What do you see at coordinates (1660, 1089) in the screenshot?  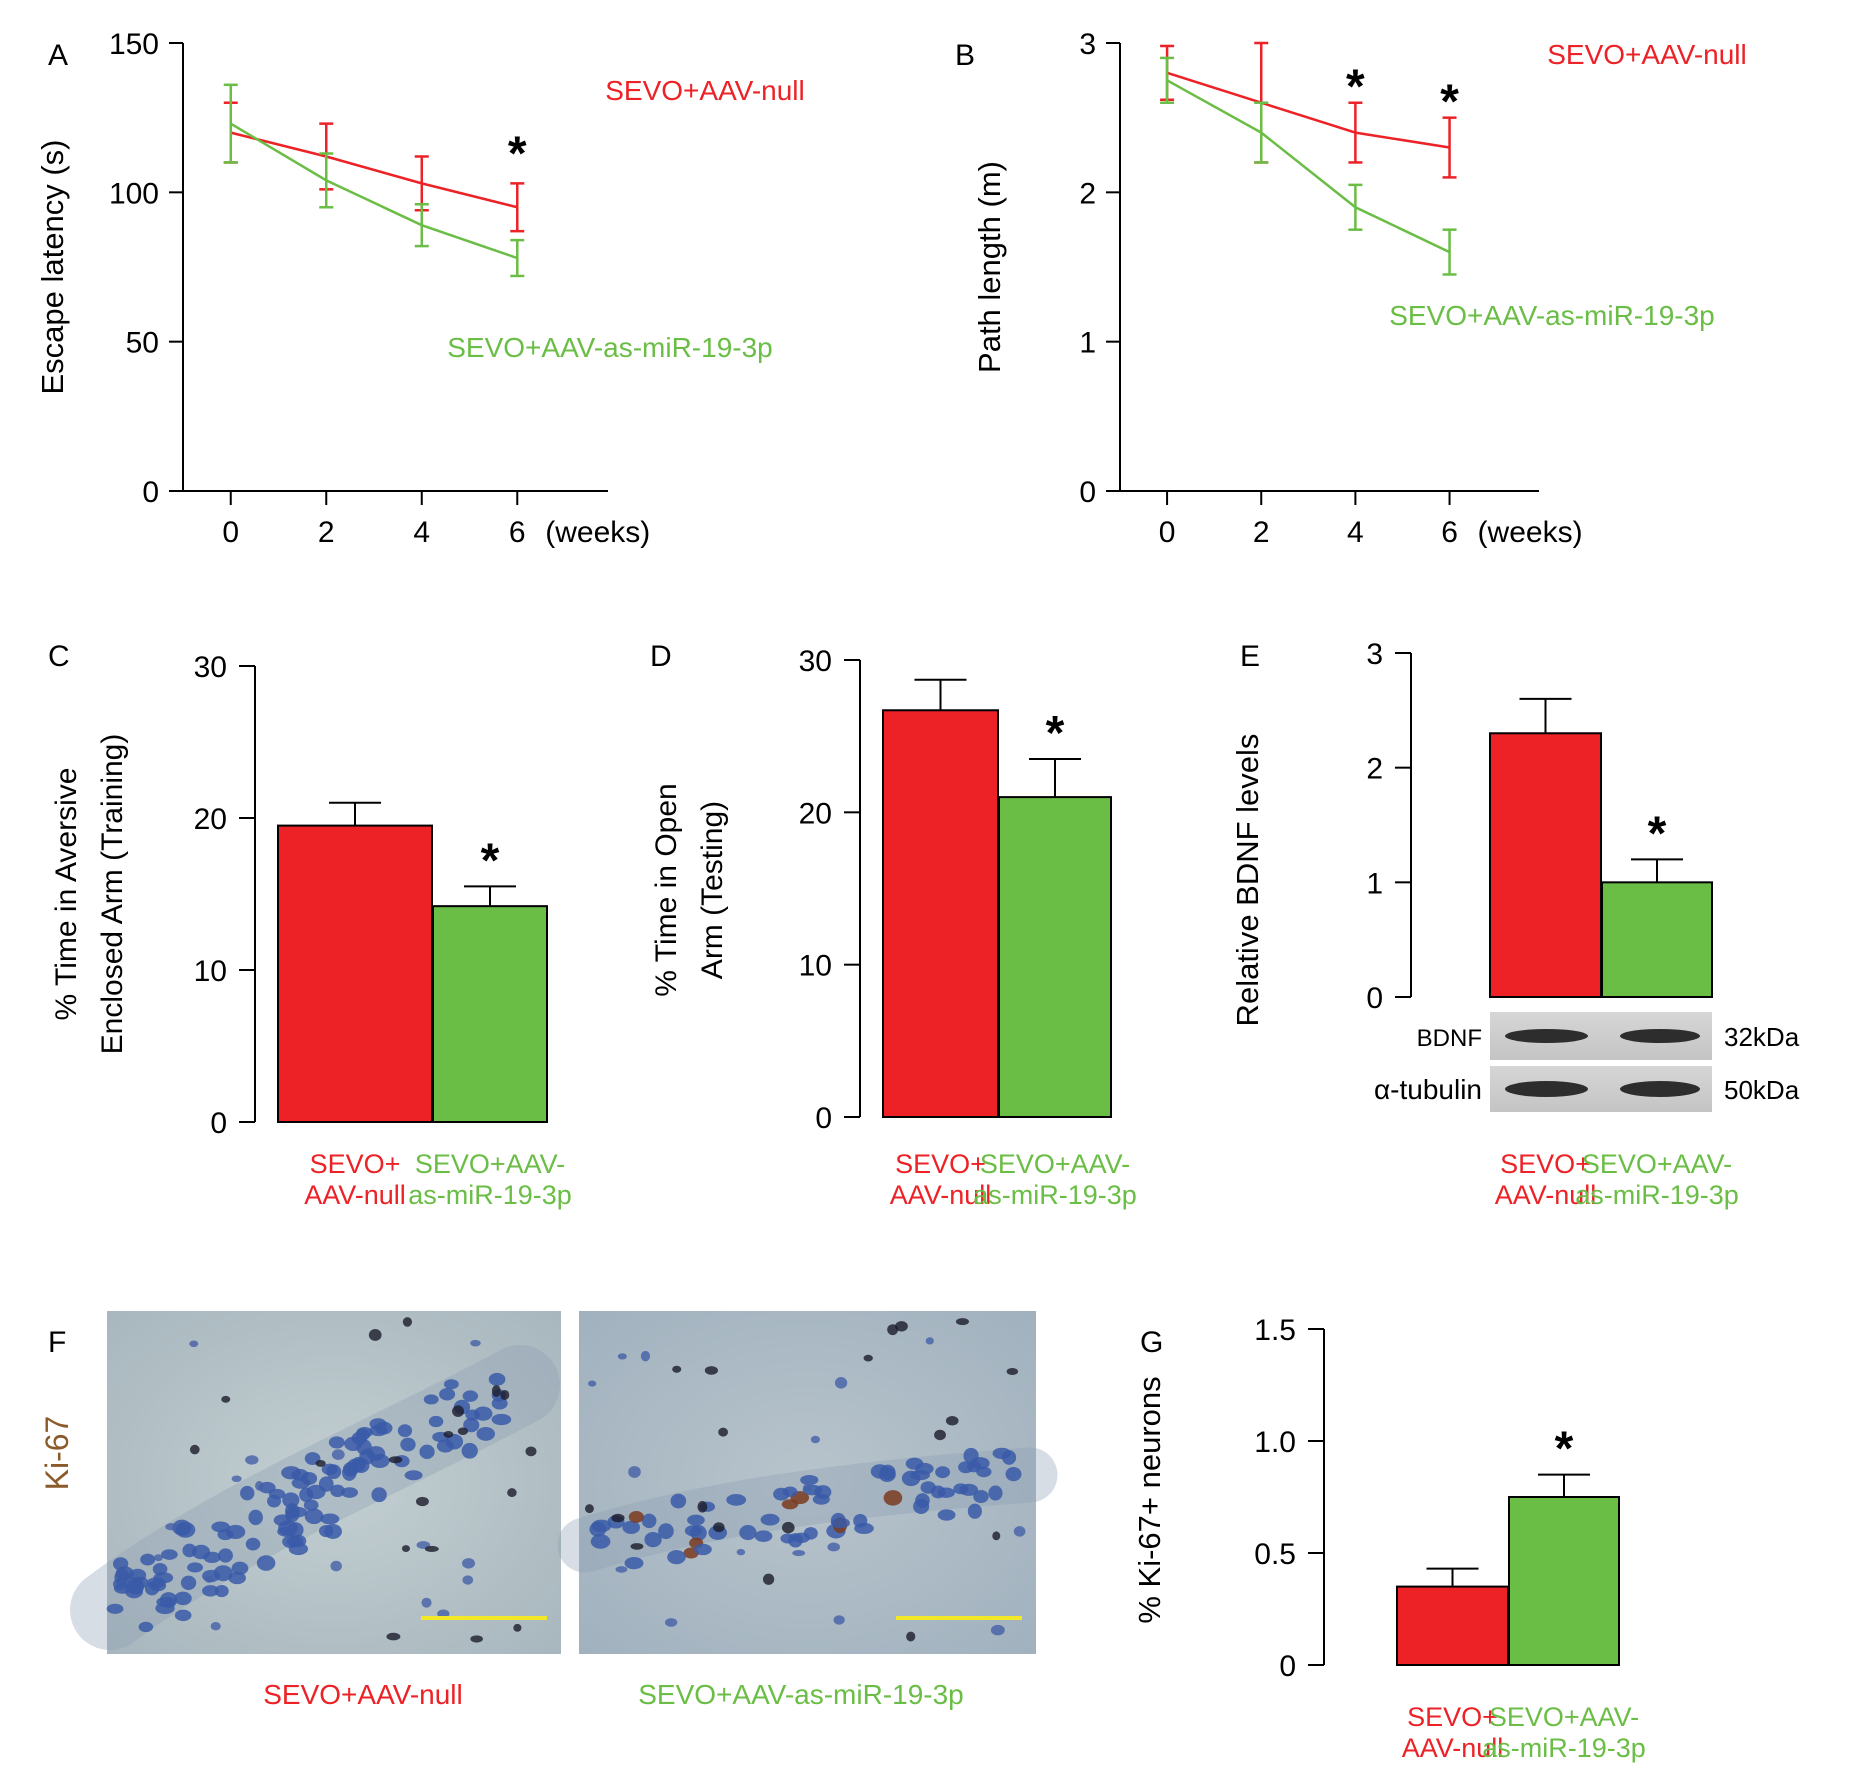 I see `blot-band` at bounding box center [1660, 1089].